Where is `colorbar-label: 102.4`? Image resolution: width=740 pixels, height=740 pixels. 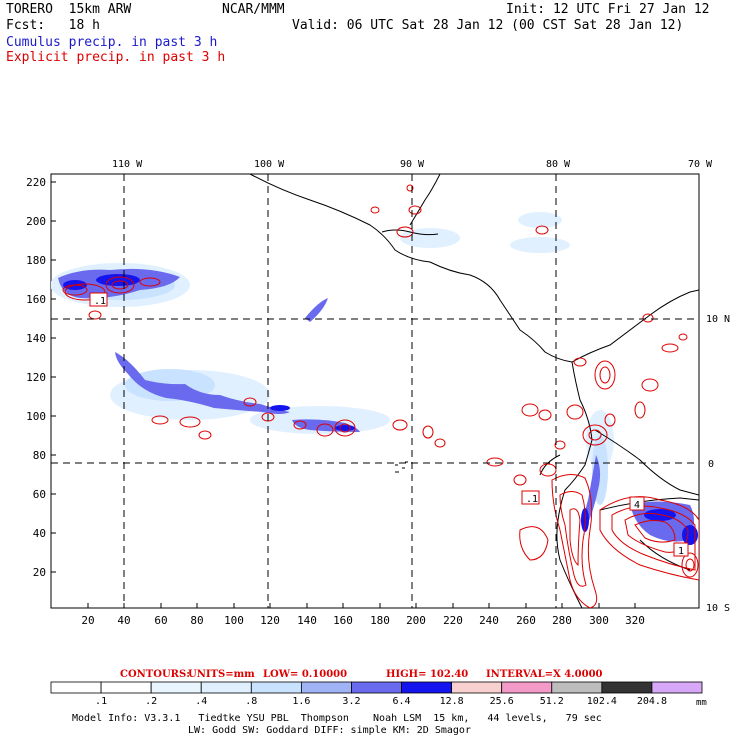
colorbar-label: 102.4 is located at coordinates (602, 701).